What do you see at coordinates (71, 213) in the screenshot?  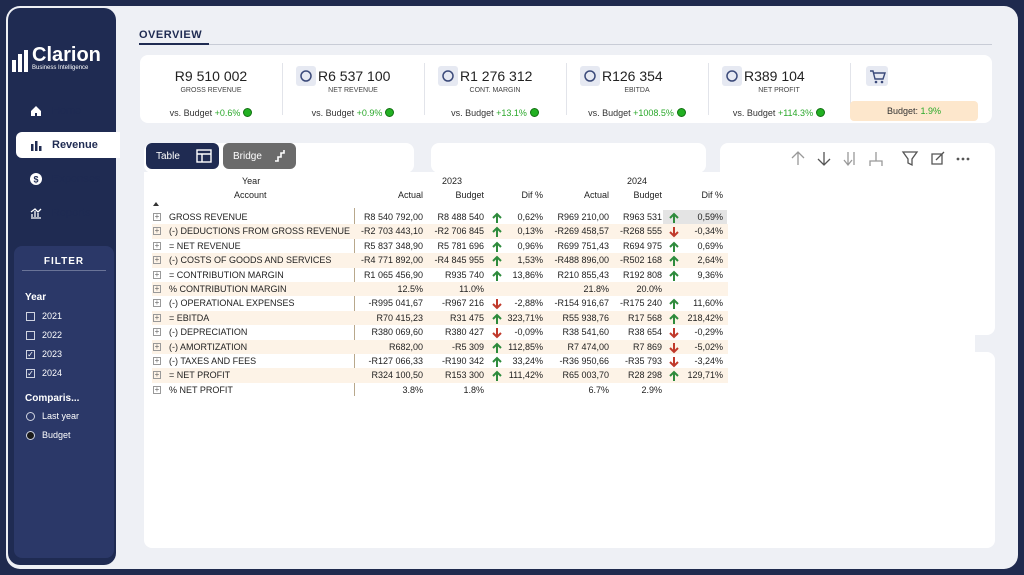 I see `nav-label: Reports` at bounding box center [71, 213].